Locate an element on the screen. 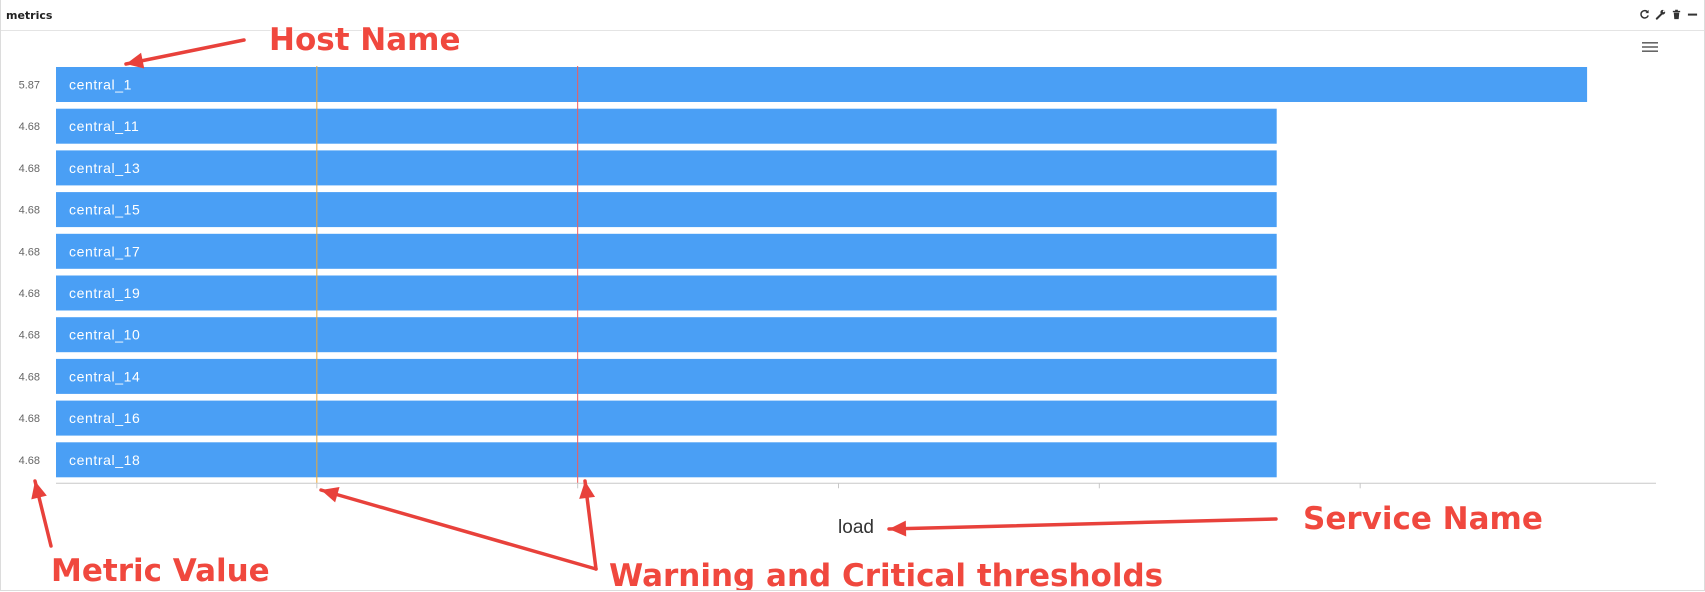  refresh-icon is located at coordinates (1644, 14).